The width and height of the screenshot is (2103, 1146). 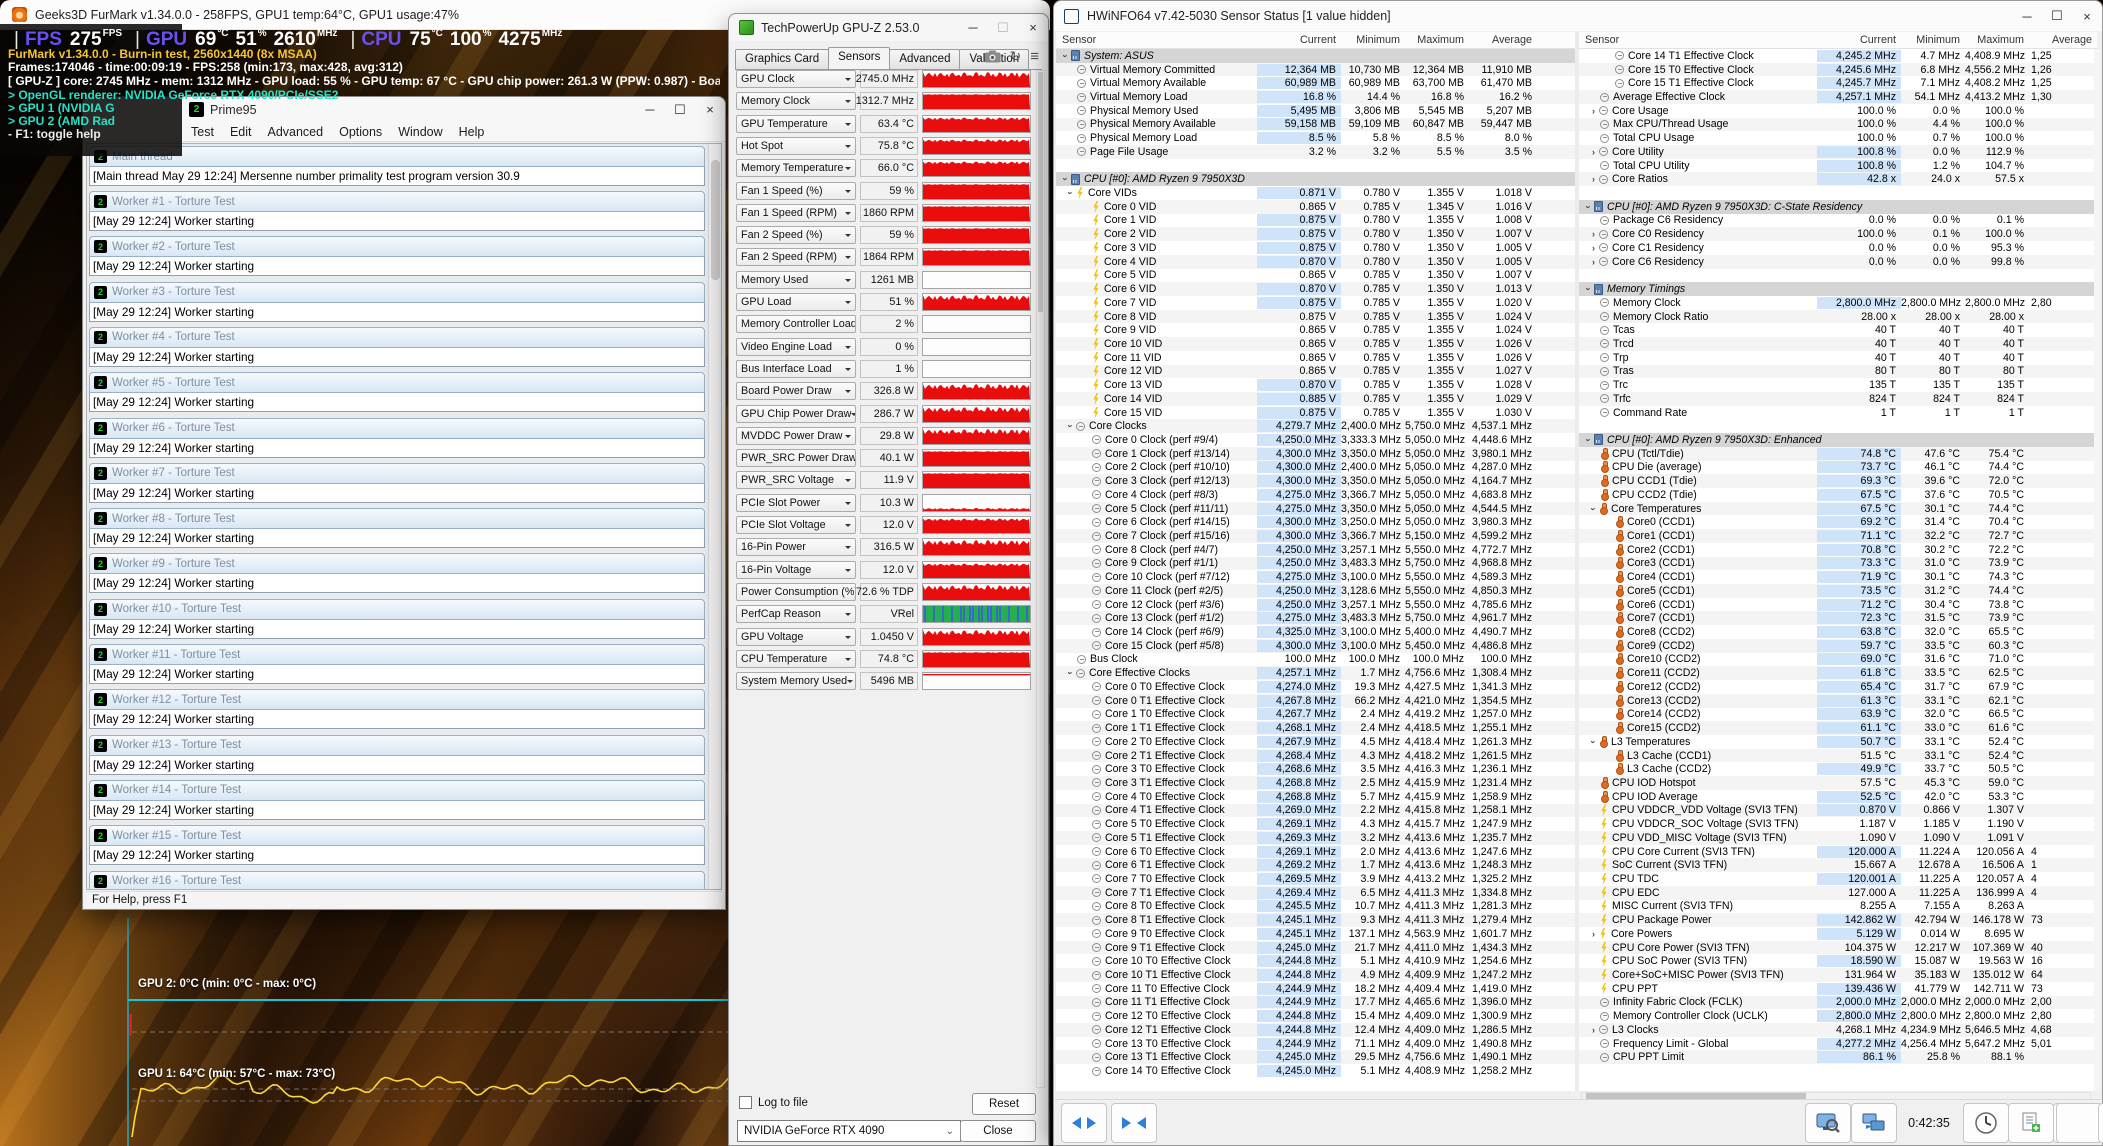 I want to click on tab-advanced: Advanced, so click(x=925, y=59).